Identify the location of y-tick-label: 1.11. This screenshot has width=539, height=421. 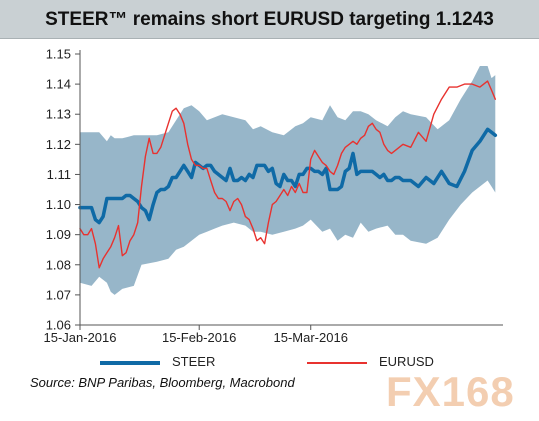
(59, 174).